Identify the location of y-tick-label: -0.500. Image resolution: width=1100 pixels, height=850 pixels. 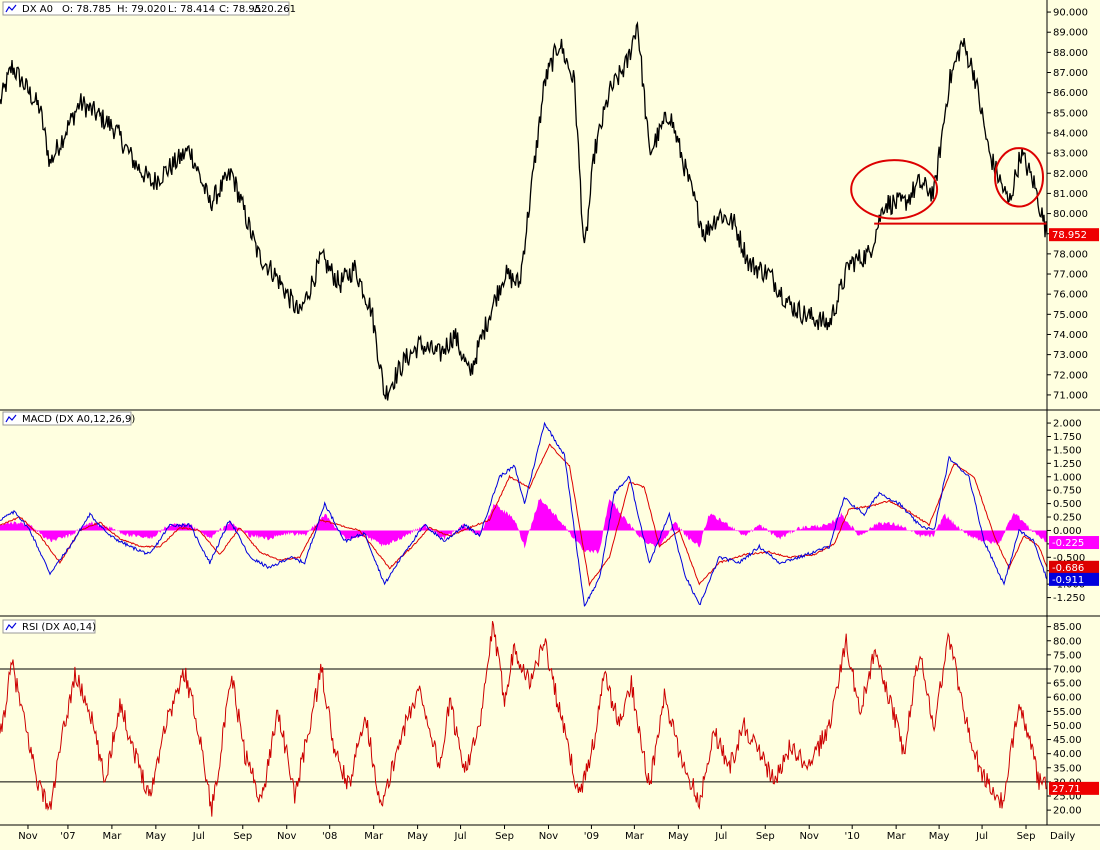
(1069, 558).